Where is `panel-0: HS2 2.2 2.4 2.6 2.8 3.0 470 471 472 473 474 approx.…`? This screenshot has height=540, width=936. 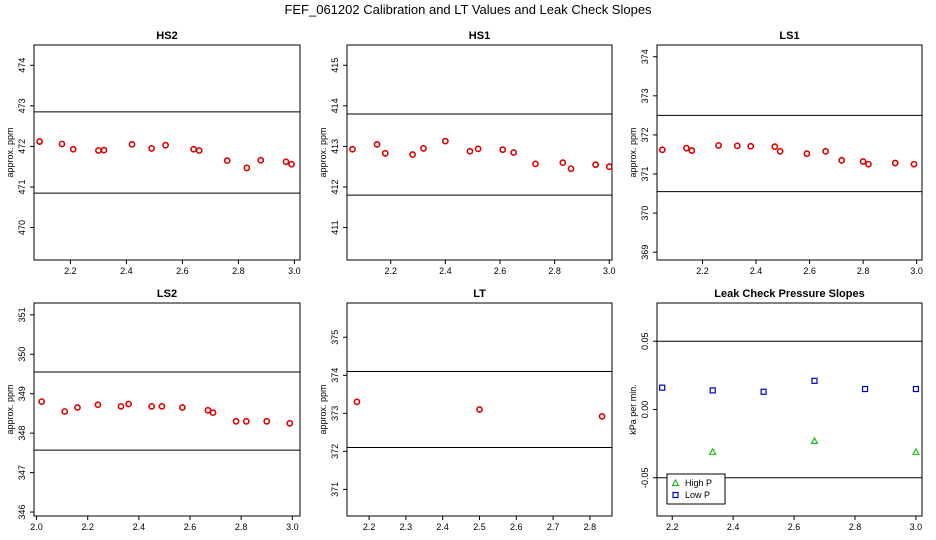 panel-0: HS2 2.2 2.4 2.6 2.8 3.0 470 471 472 473 474 approx.… is located at coordinates (153, 153).